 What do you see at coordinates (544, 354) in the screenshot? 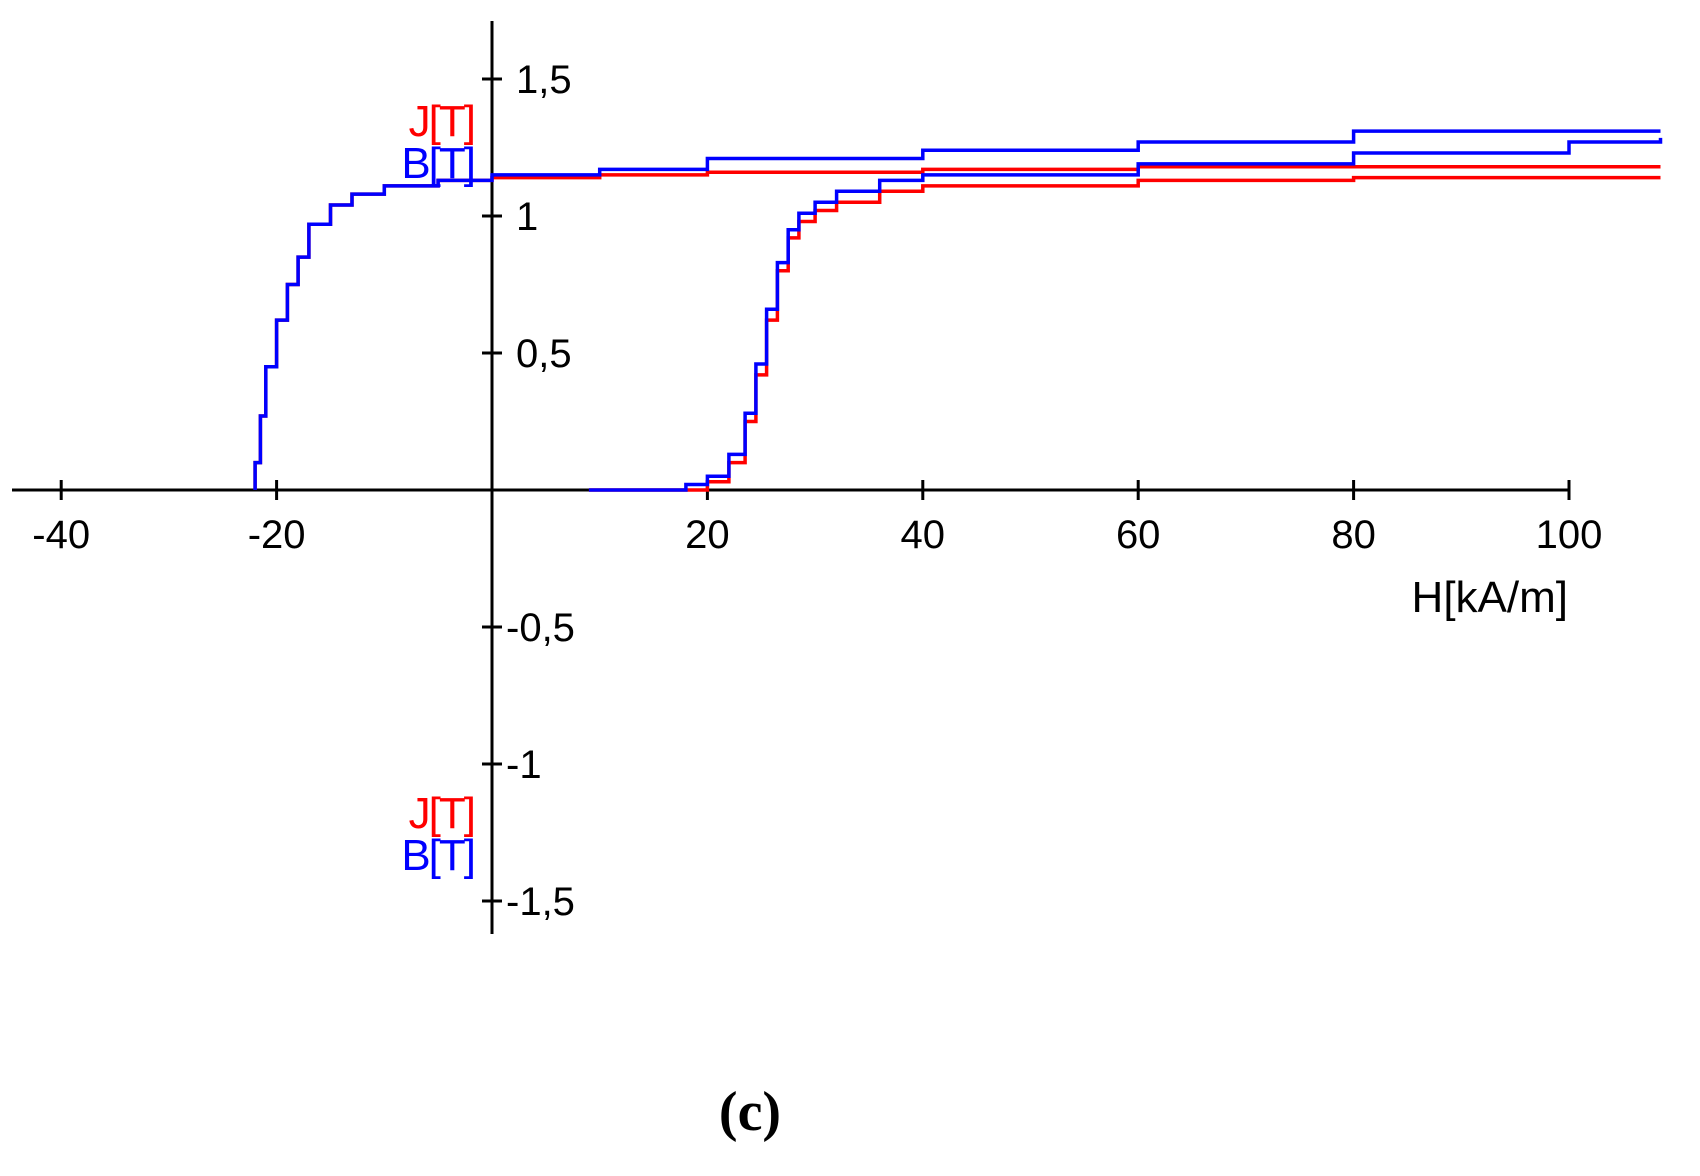
I see `y-tick-label: 0,5` at bounding box center [544, 354].